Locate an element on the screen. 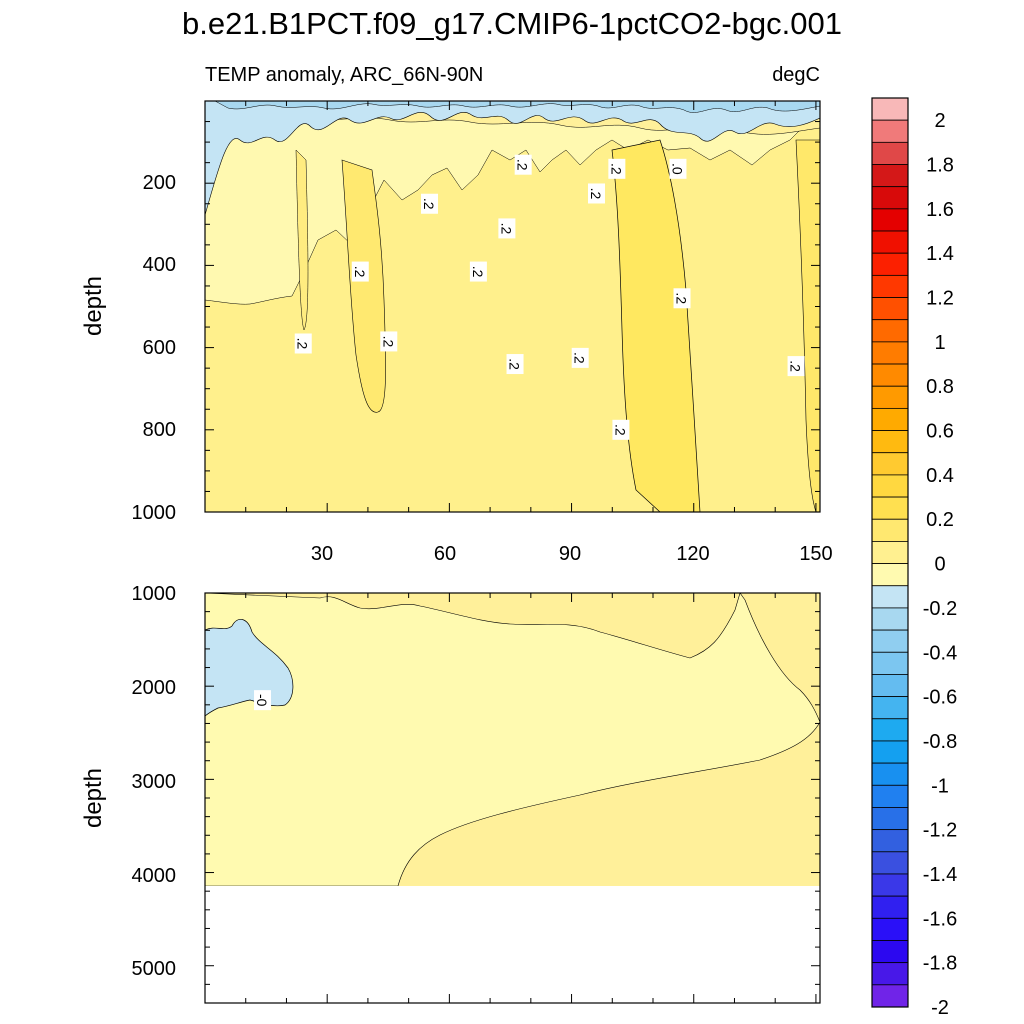 The height and width of the screenshot is (1024, 1024). upper-x-tick-label-3: 90 is located at coordinates (570, 554).